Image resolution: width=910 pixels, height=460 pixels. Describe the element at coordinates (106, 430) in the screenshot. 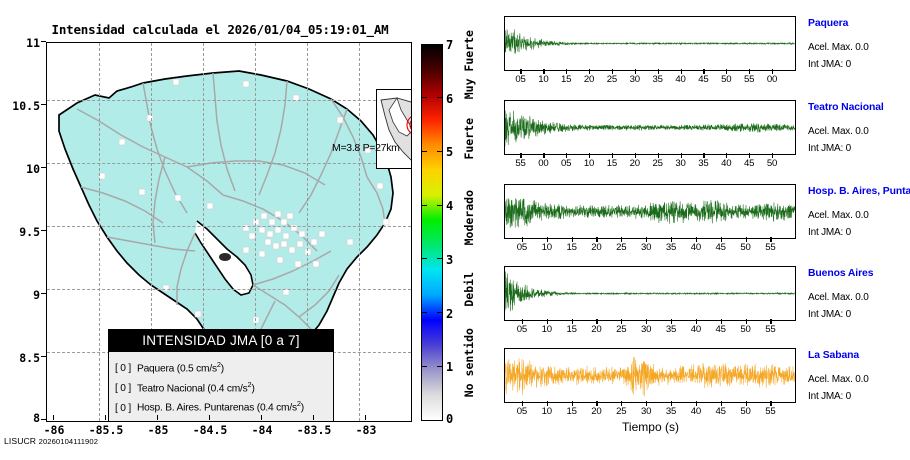

I see `lon-tick-label: -85.5` at that location.